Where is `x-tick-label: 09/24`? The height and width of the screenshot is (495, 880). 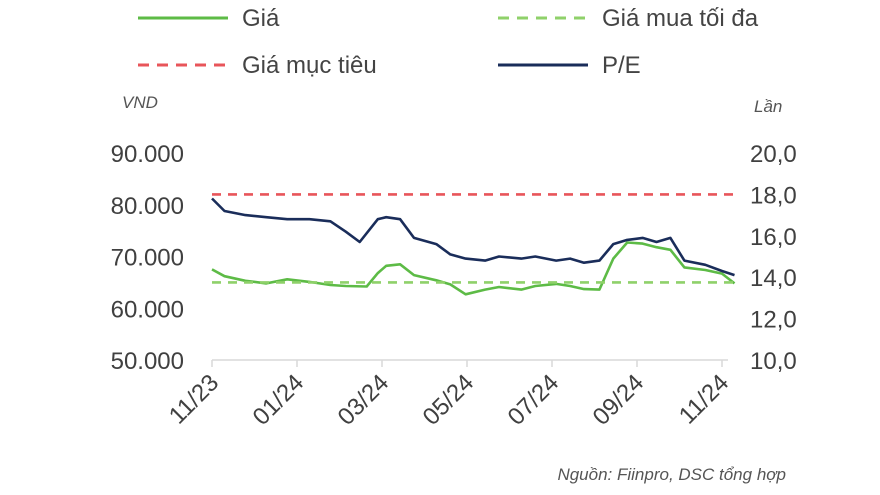 x-tick-label: 09/24 is located at coordinates (619, 400).